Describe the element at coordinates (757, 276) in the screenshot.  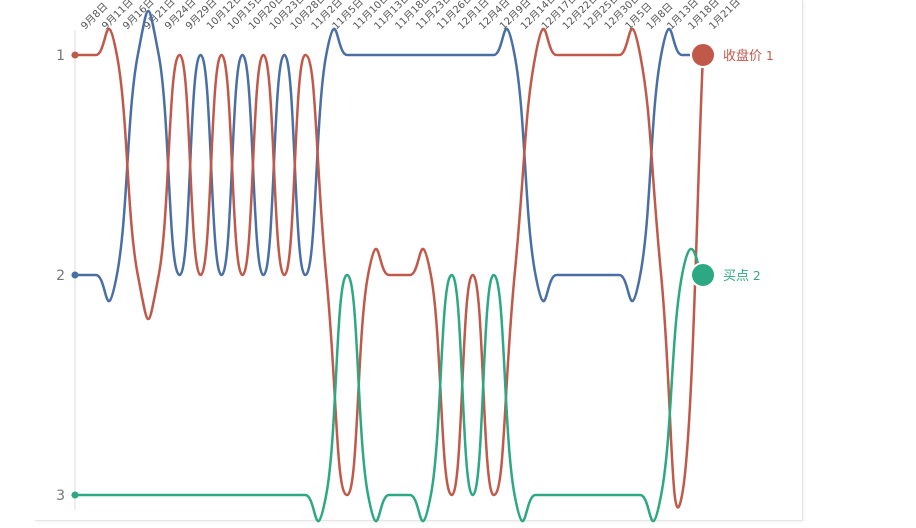
I see `end-value: 2` at that location.